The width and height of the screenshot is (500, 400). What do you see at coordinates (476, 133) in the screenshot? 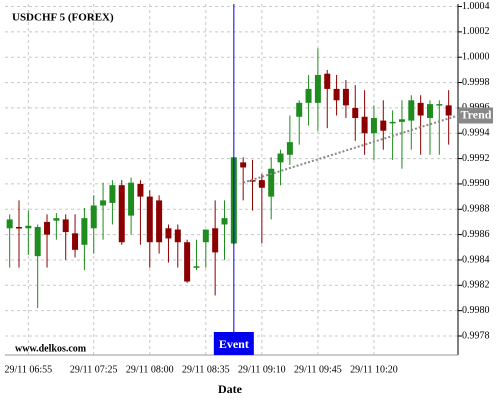
I see `y-tick-label: 0.9994` at bounding box center [476, 133].